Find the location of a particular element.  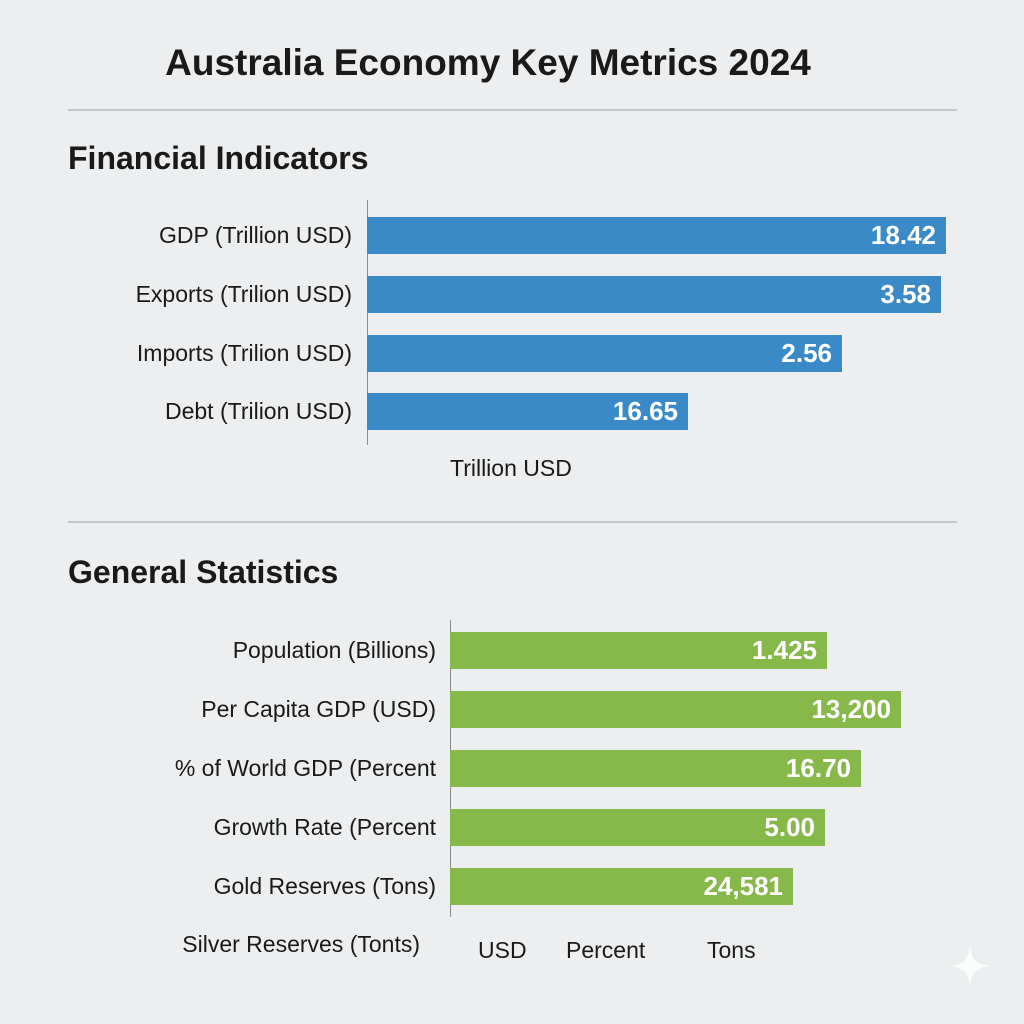

financial-bar: 18.42 is located at coordinates (656, 235).